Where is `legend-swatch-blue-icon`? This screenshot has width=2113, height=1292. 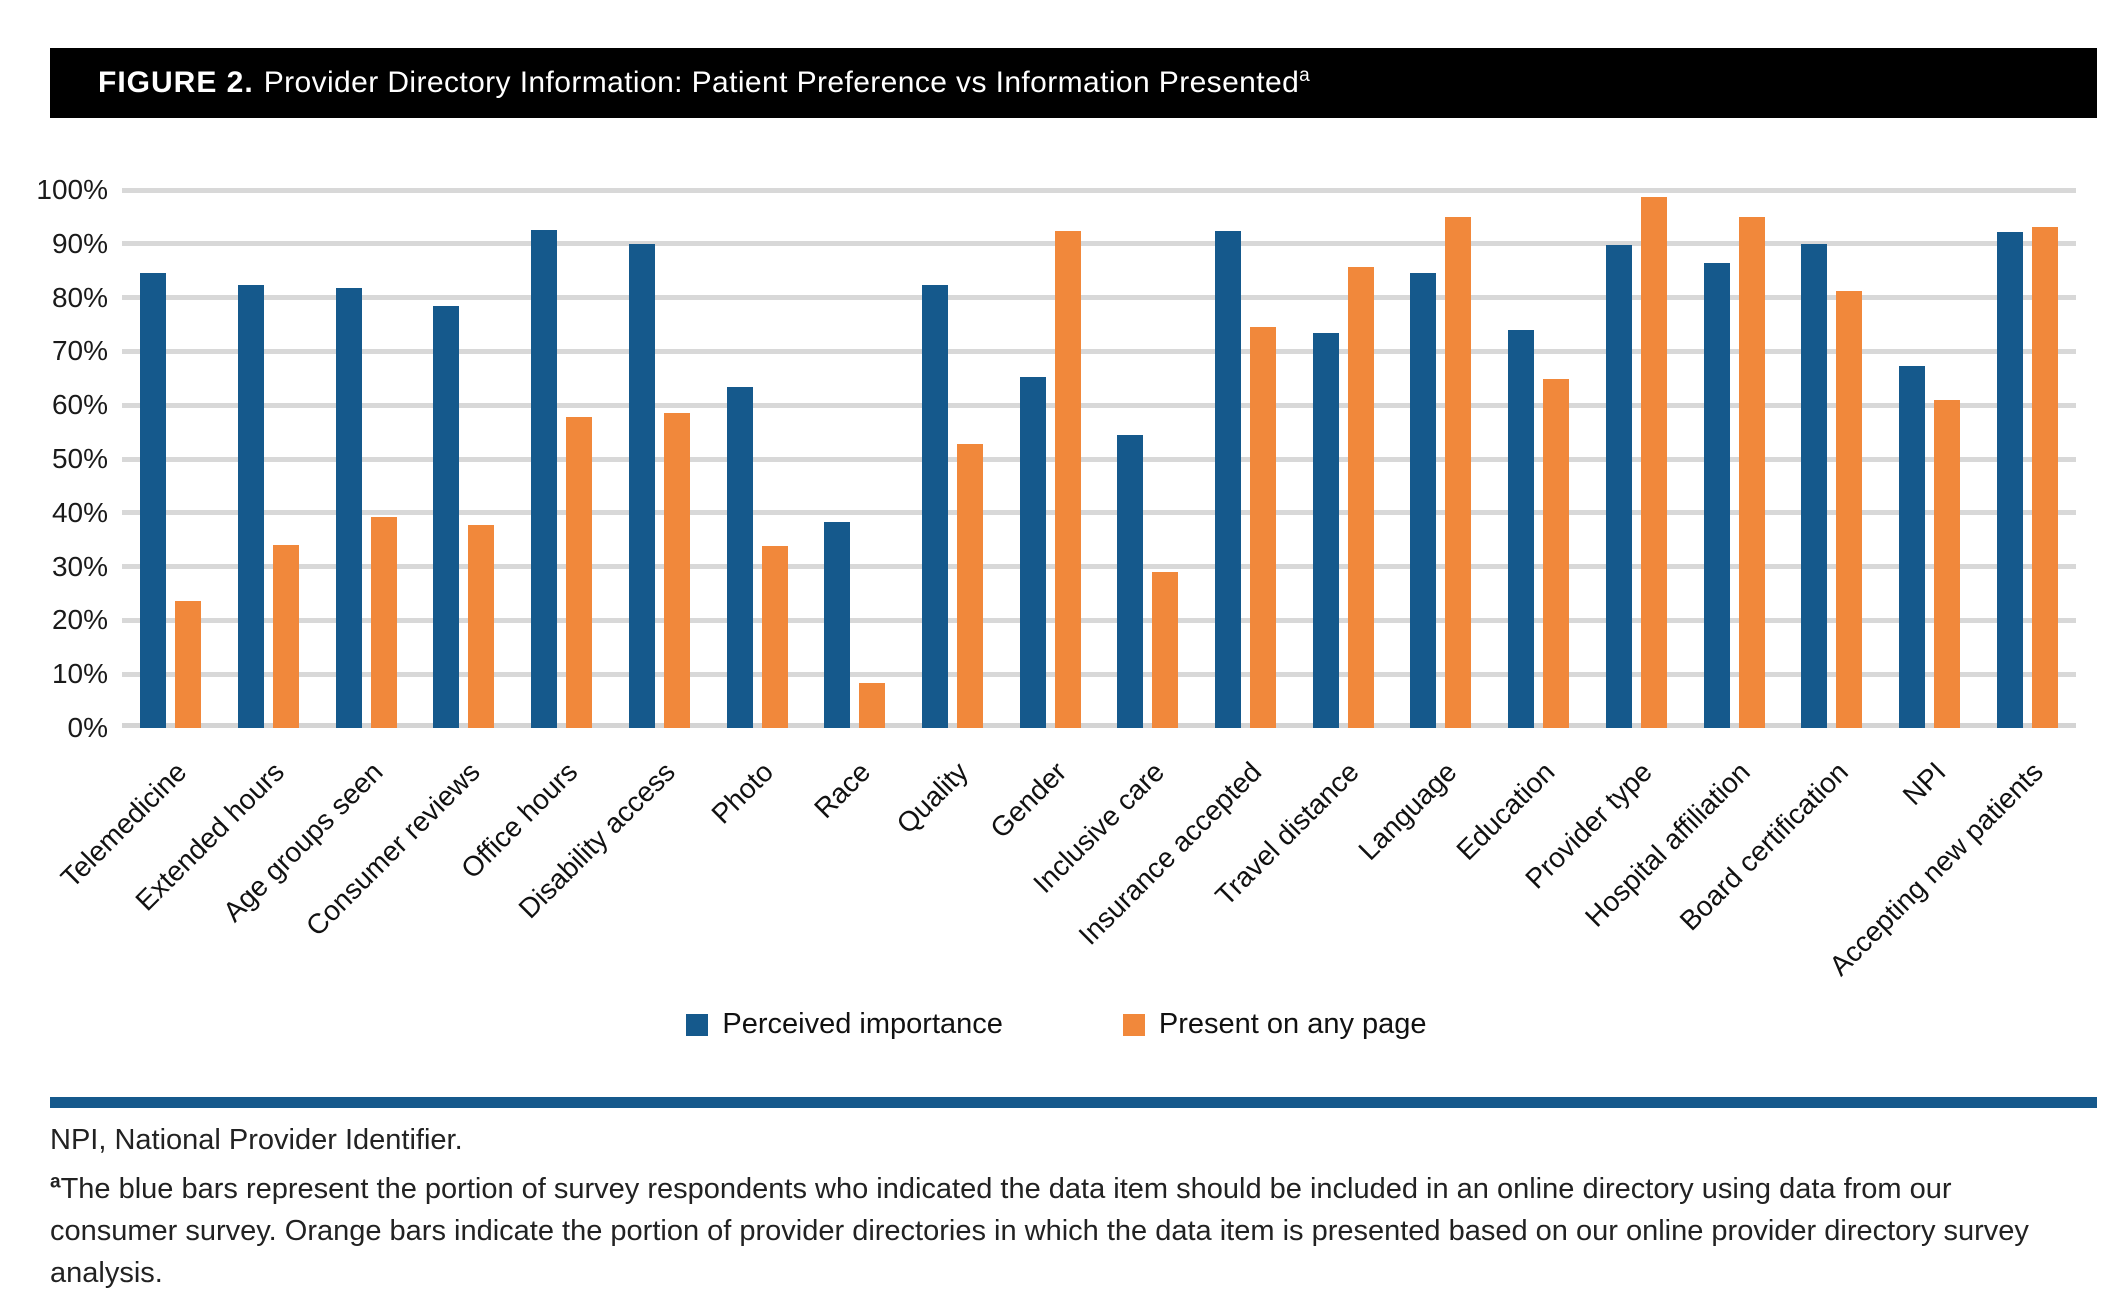
legend-swatch-blue-icon is located at coordinates (697, 1024).